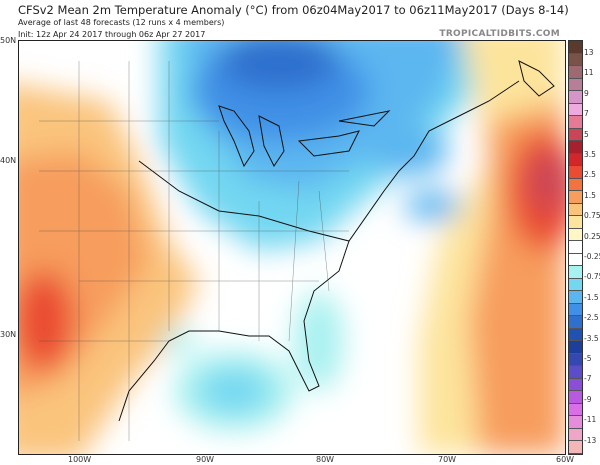 This screenshot has height=465, width=600. Describe the element at coordinates (589, 52) in the screenshot. I see `colorbar-label: 13` at that location.